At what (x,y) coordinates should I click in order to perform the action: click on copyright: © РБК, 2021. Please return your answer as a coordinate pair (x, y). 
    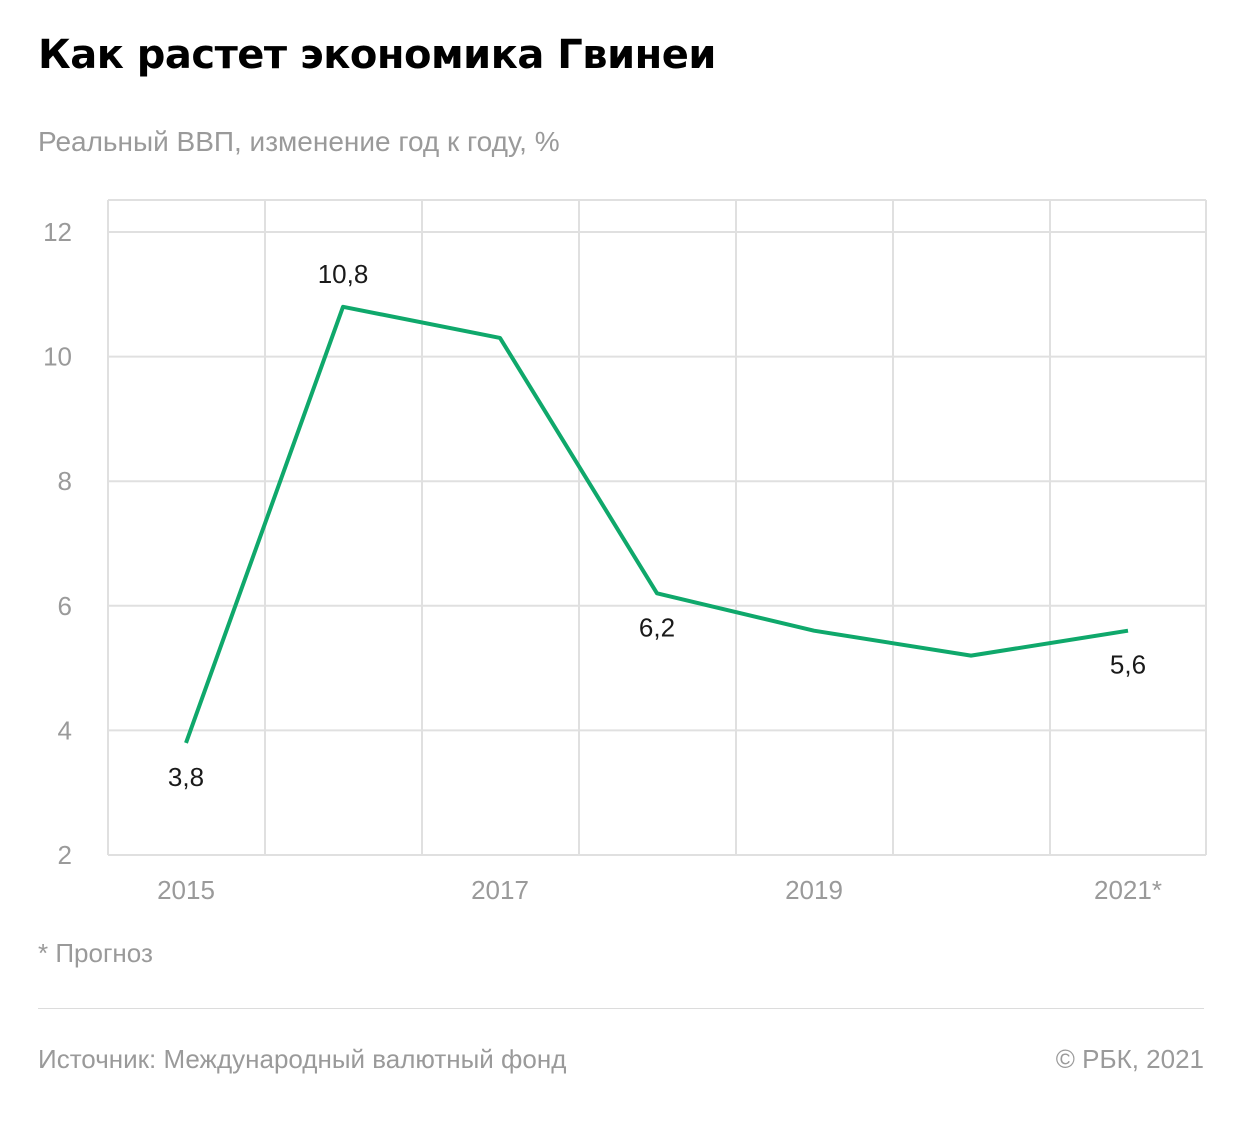
    Looking at the image, I should click on (1129, 1059).